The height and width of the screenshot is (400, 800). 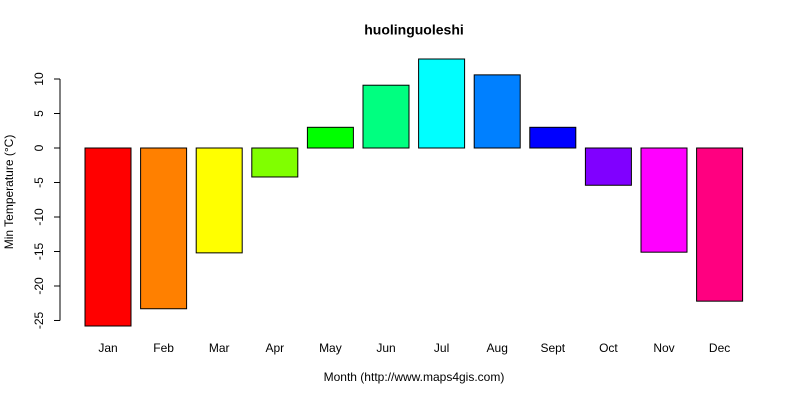 What do you see at coordinates (219, 348) in the screenshot?
I see `x-tick-label: Mar` at bounding box center [219, 348].